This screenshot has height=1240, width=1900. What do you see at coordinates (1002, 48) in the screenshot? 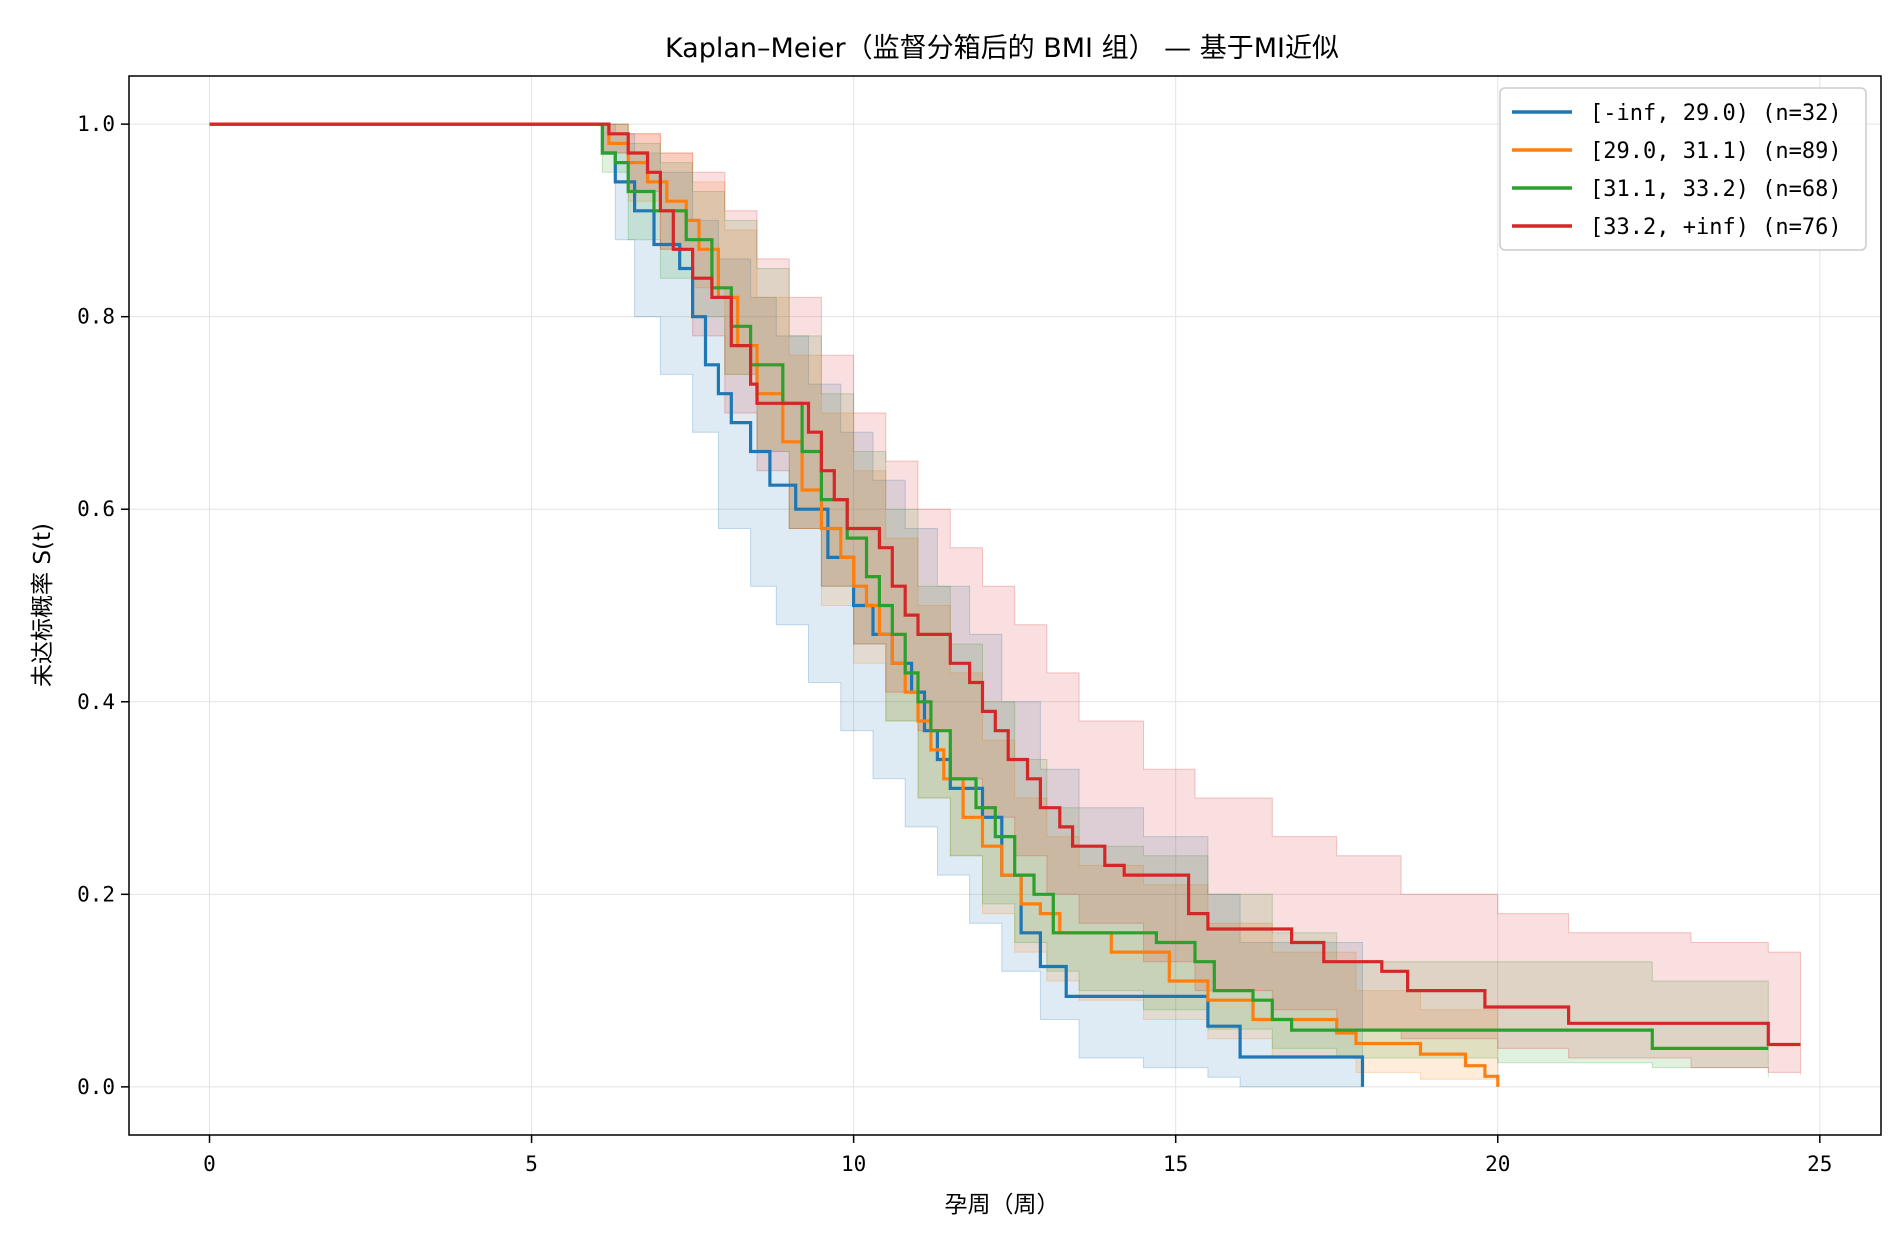
I see `chart-title: Kaplan–Meier（监督分箱后的 BMI 组） — 基于MI近似` at bounding box center [1002, 48].